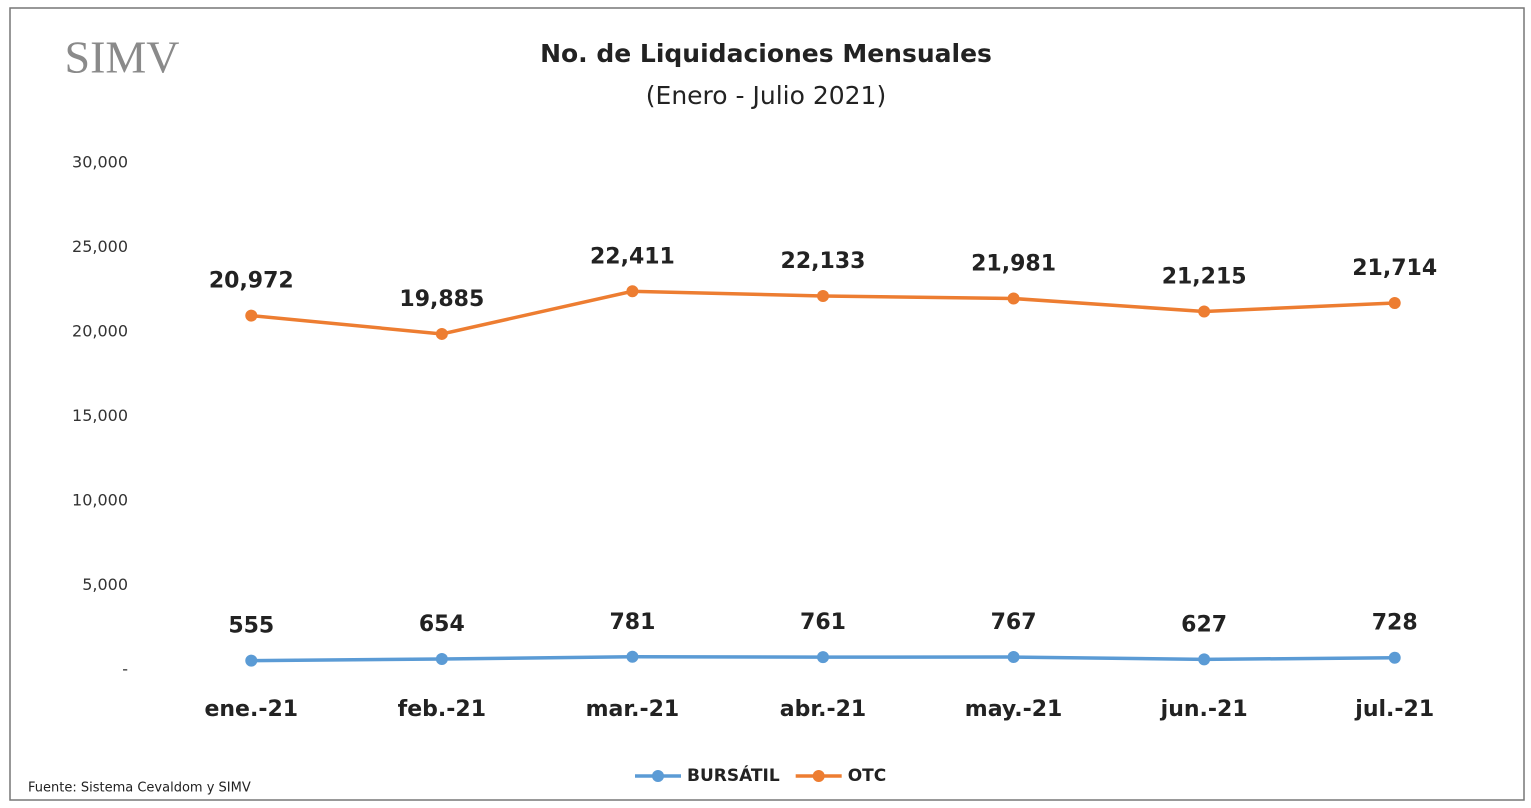 This screenshot has height=808, width=1531. Describe the element at coordinates (251, 709) in the screenshot. I see `x-tick-label: ene.-21` at that location.